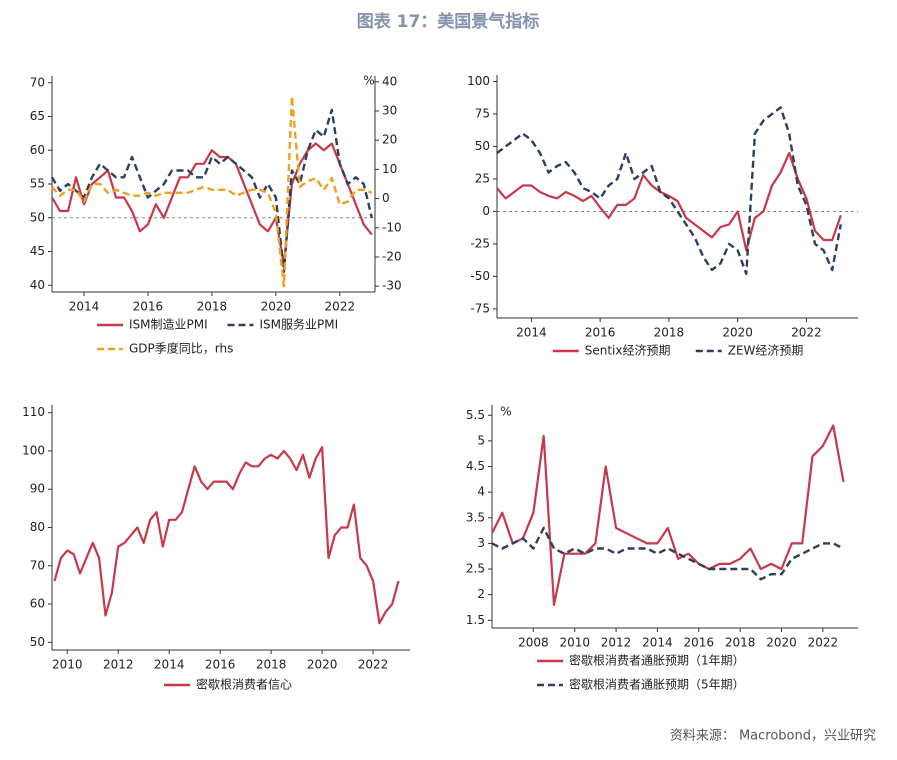 The image size is (897, 760). Describe the element at coordinates (389, 111) in the screenshot. I see `y2-tick-label: 30` at that location.